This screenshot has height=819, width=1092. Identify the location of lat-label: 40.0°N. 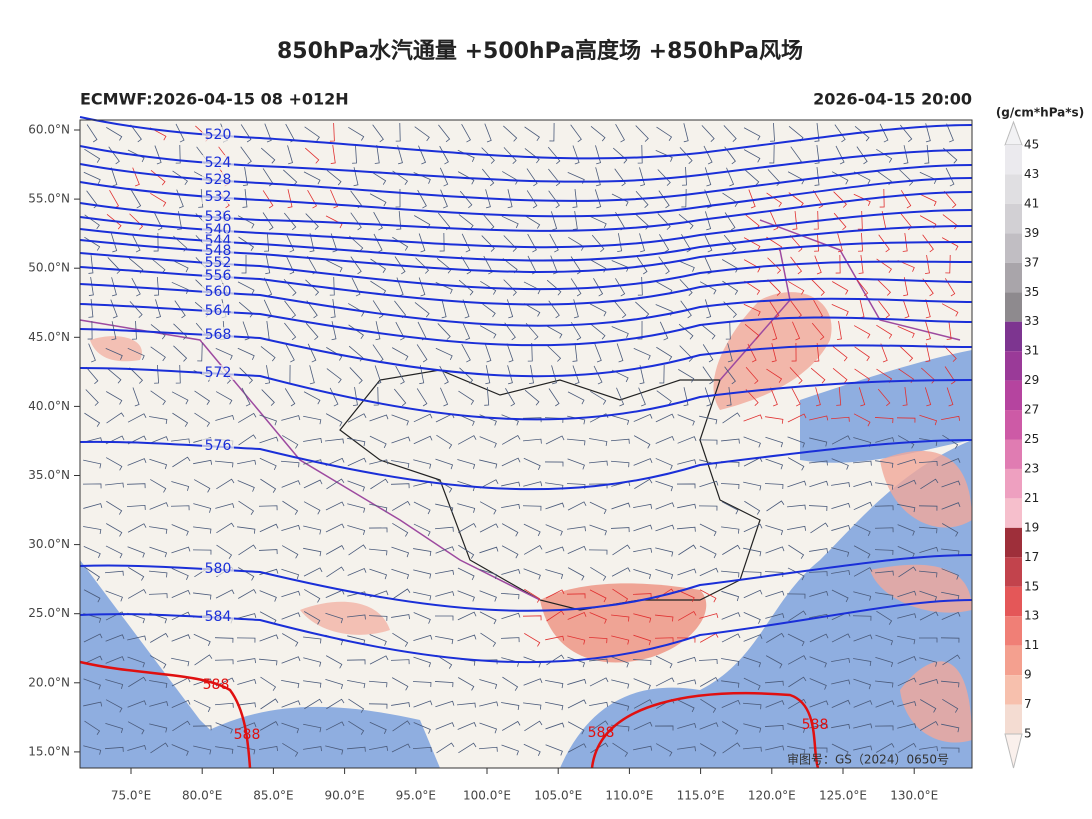
(49, 406).